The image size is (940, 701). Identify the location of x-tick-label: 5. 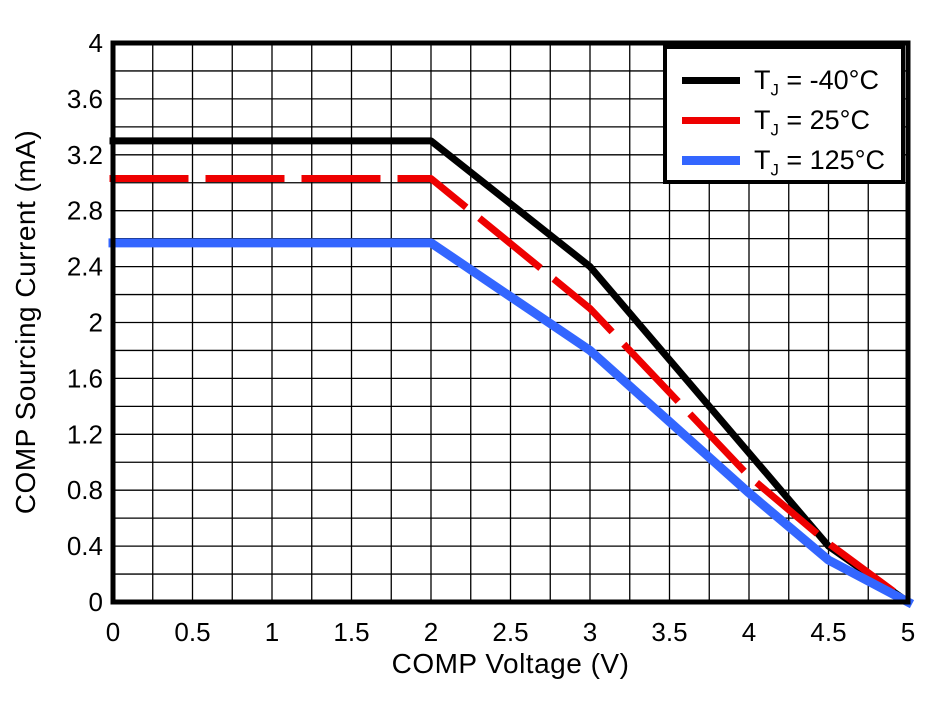
(908, 632).